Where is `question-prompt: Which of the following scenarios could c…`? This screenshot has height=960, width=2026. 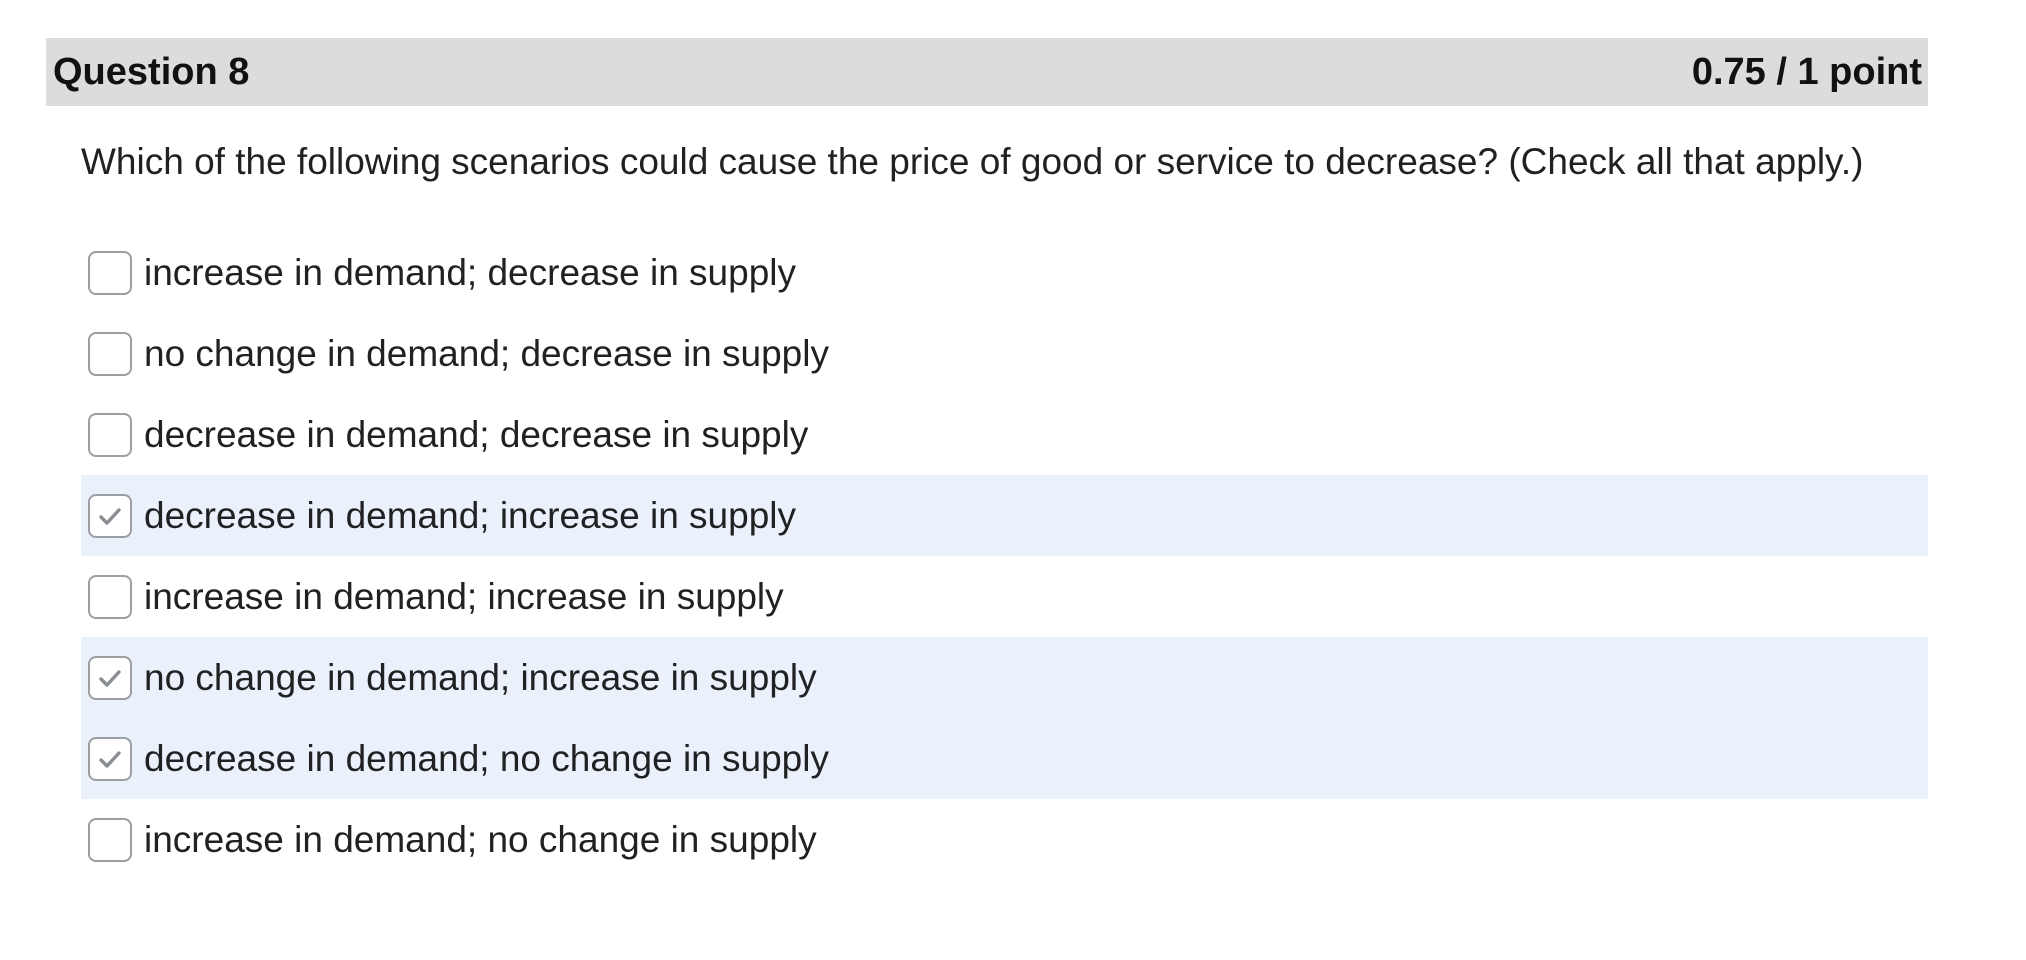 question-prompt: Which of the following scenarios could c… is located at coordinates (972, 161).